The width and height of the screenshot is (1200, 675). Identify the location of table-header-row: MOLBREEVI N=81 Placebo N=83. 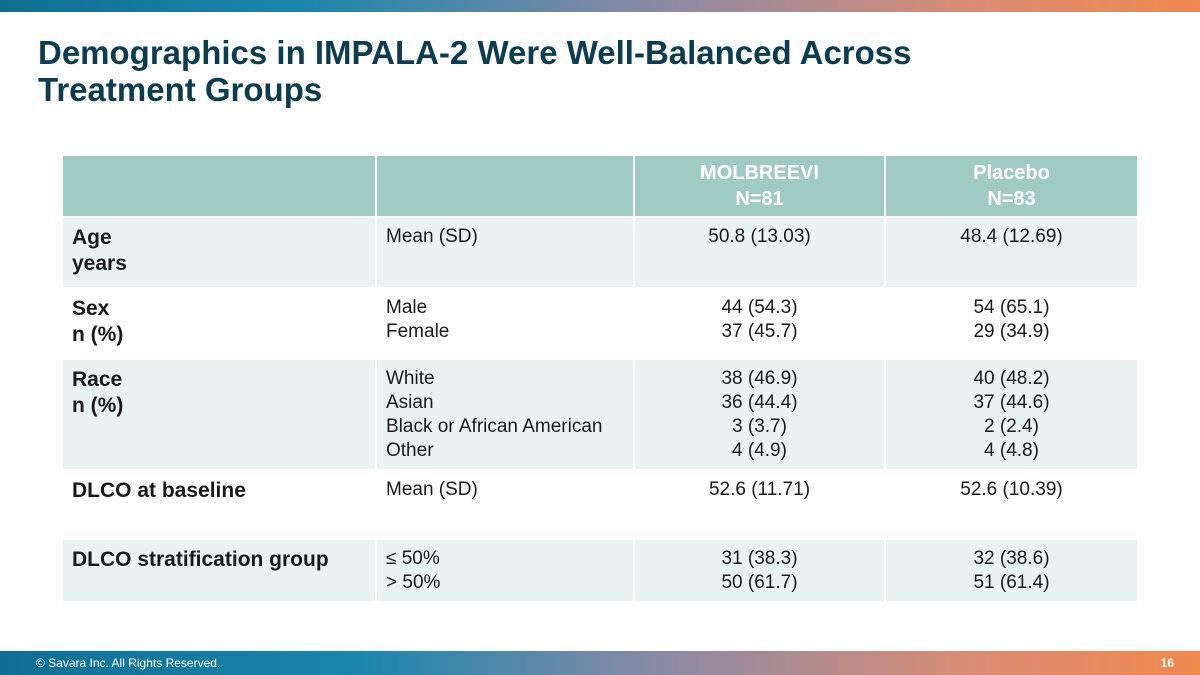
(600, 187).